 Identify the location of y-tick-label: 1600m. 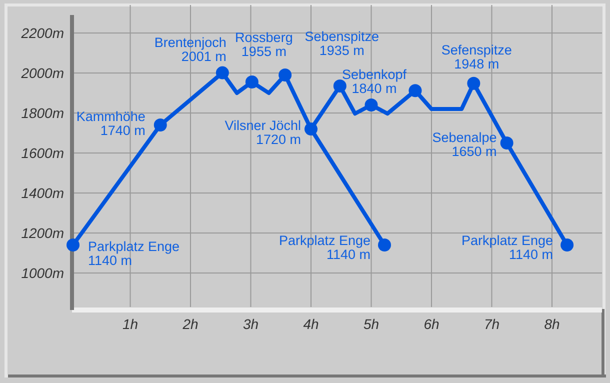
(42, 153).